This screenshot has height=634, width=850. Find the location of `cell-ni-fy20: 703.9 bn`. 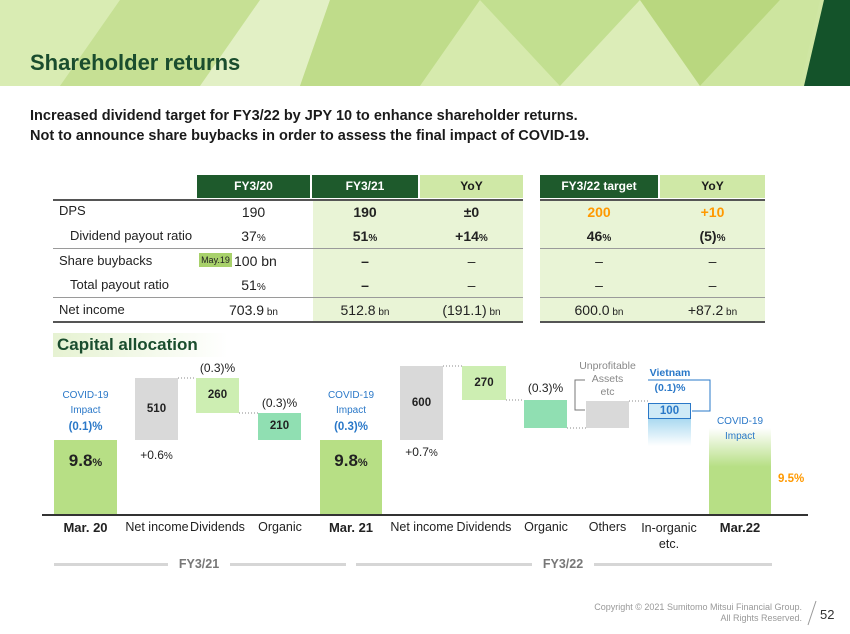

cell-ni-fy20: 703.9 bn is located at coordinates (253, 310).